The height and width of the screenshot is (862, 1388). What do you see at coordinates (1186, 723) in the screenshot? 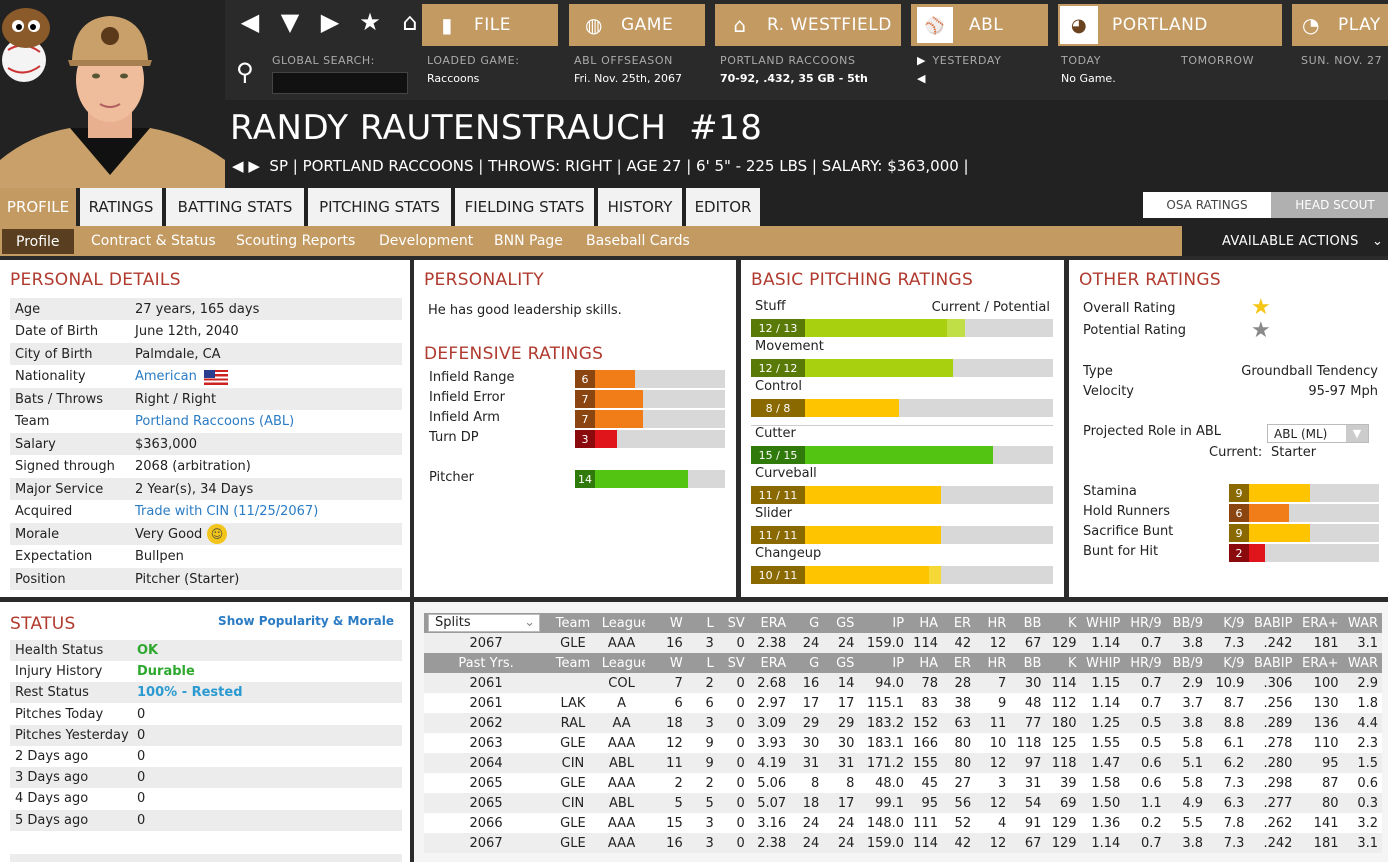
I see `stats-cell: 3.8` at bounding box center [1186, 723].